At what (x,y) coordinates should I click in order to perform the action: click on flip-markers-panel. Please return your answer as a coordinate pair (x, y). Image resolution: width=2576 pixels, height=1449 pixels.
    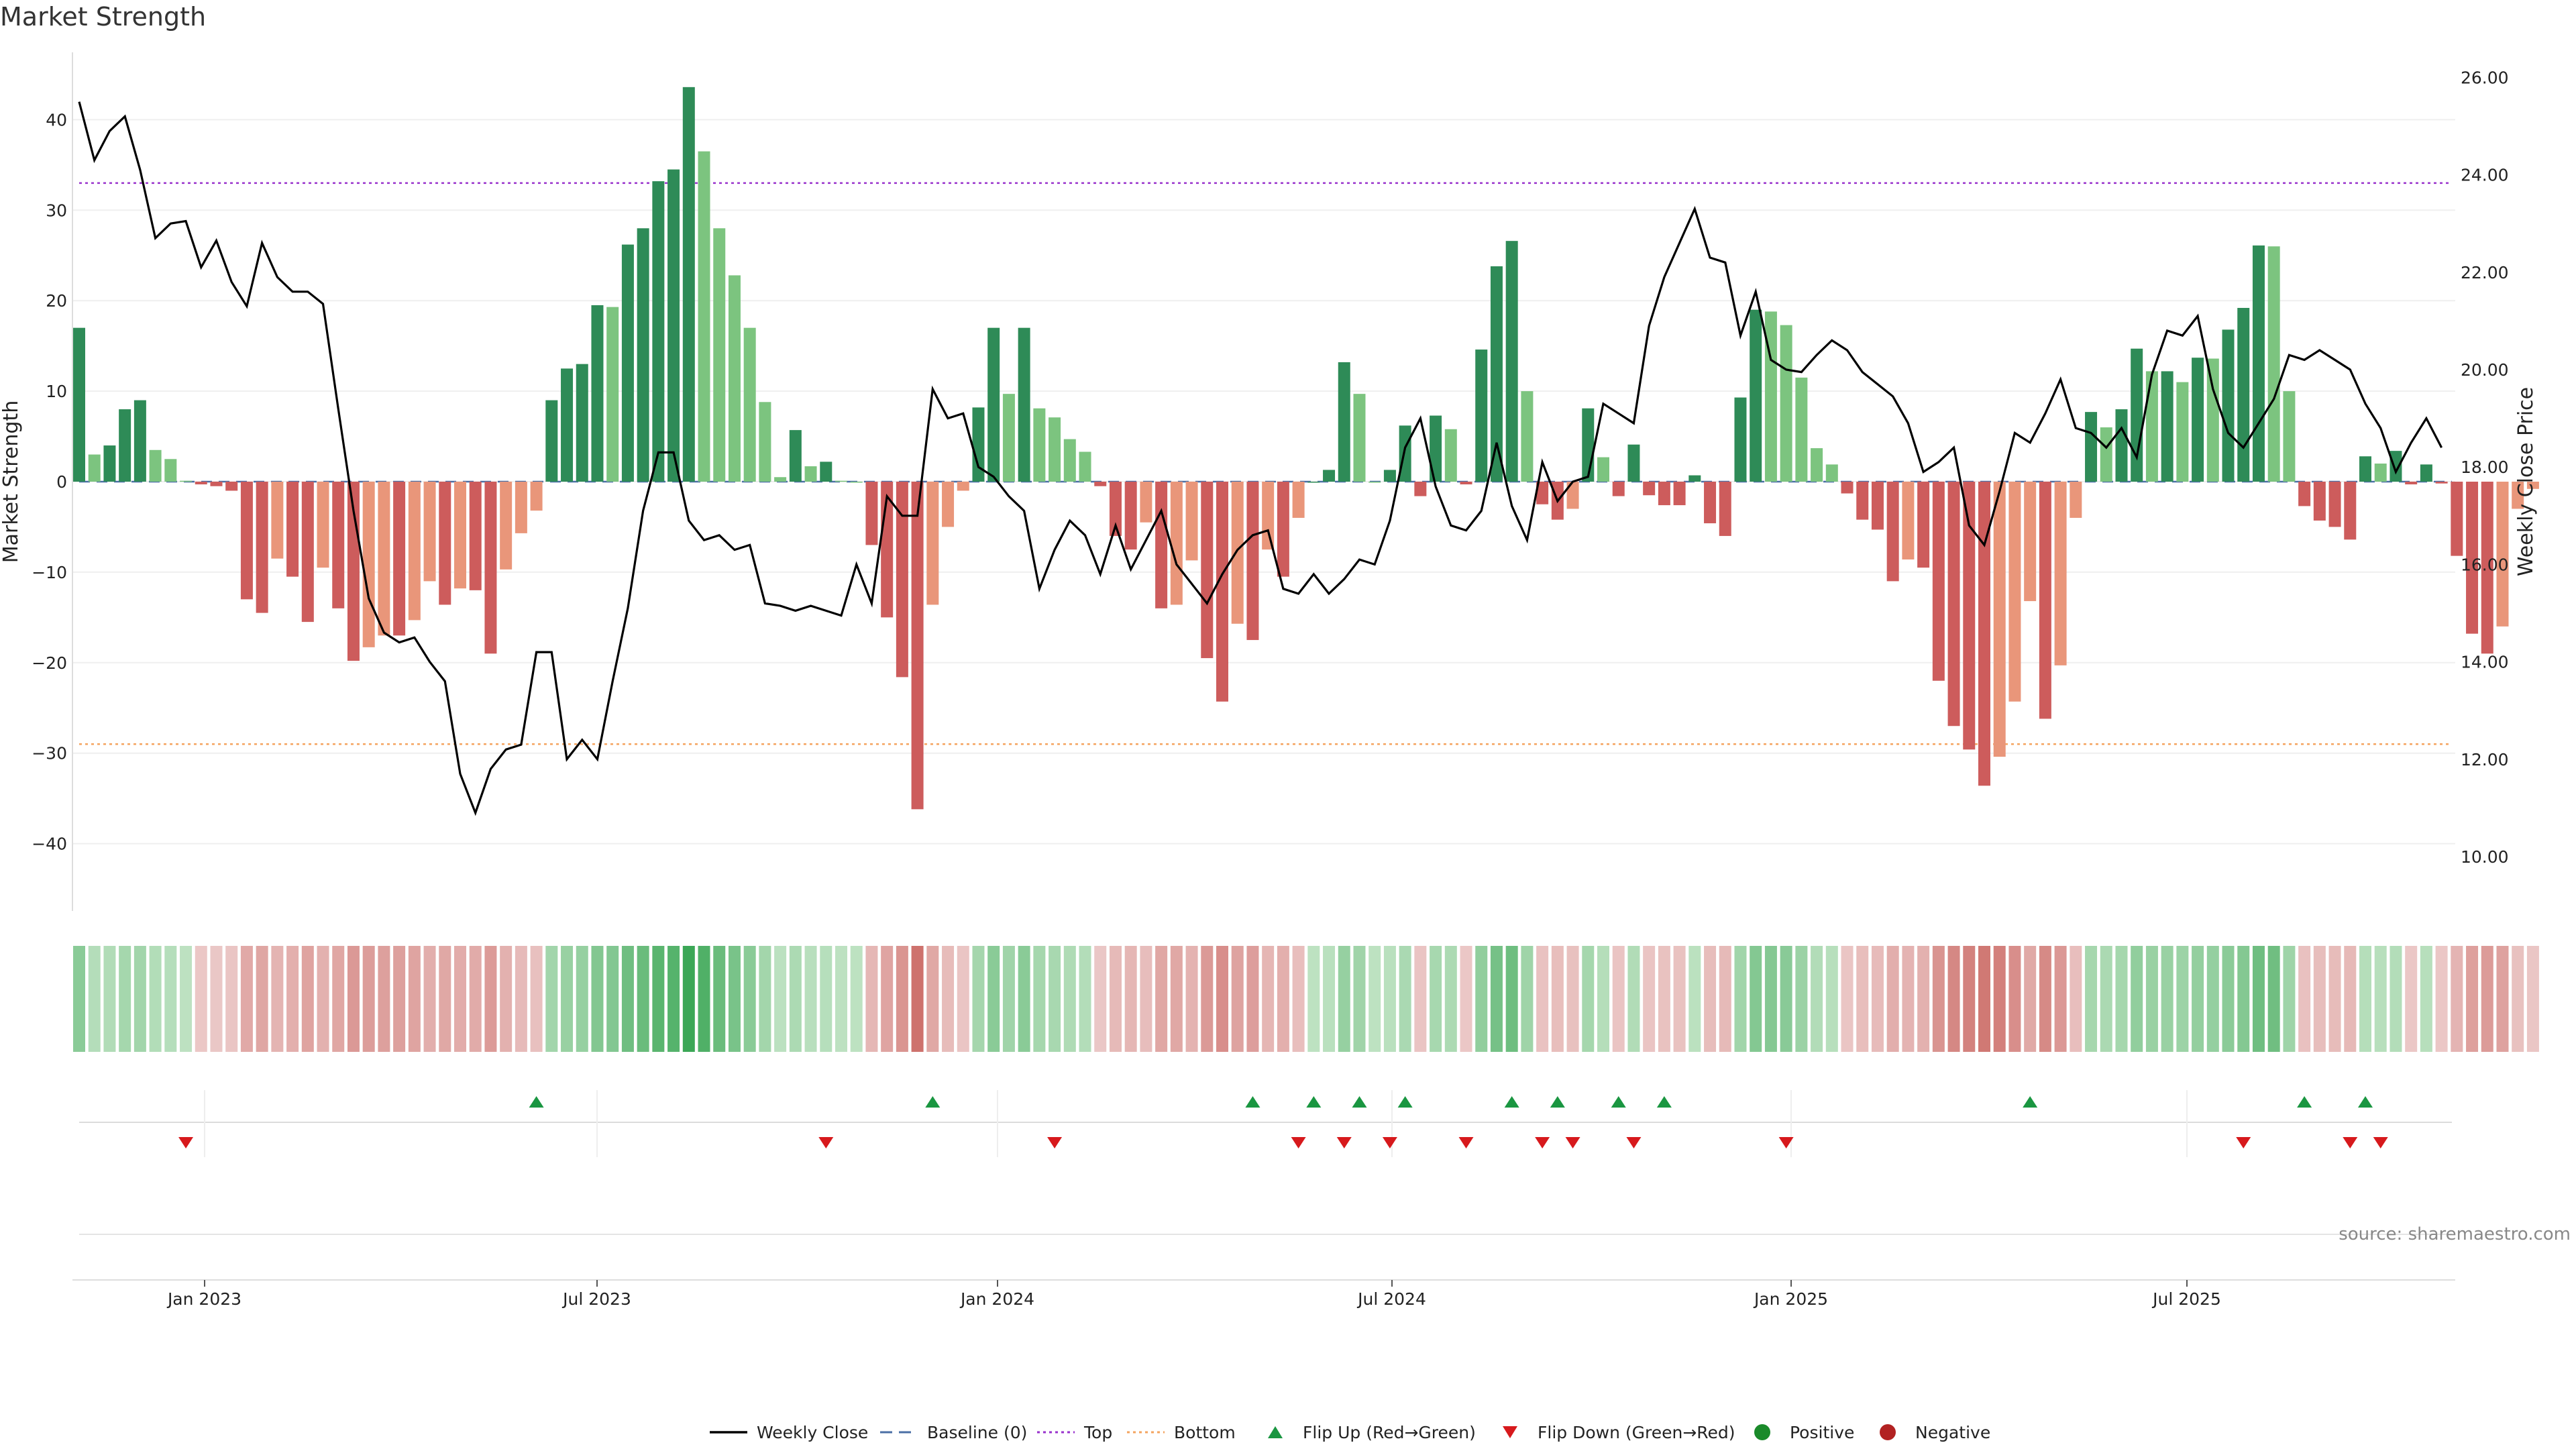
    Looking at the image, I should click on (1265, 1162).